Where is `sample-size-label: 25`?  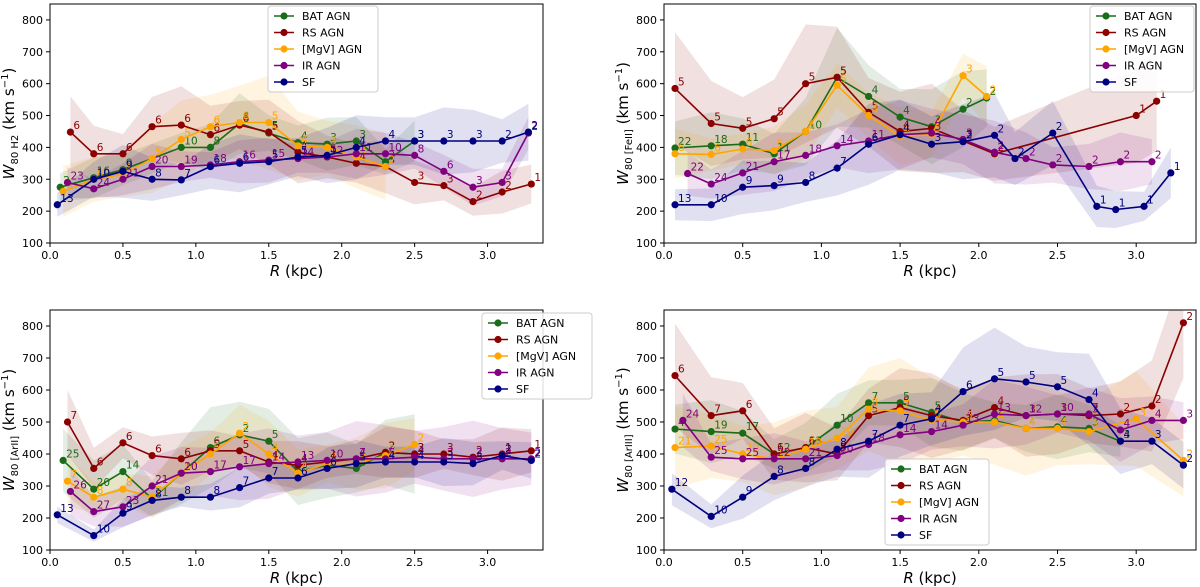
sample-size-label: 25 is located at coordinates (720, 451).